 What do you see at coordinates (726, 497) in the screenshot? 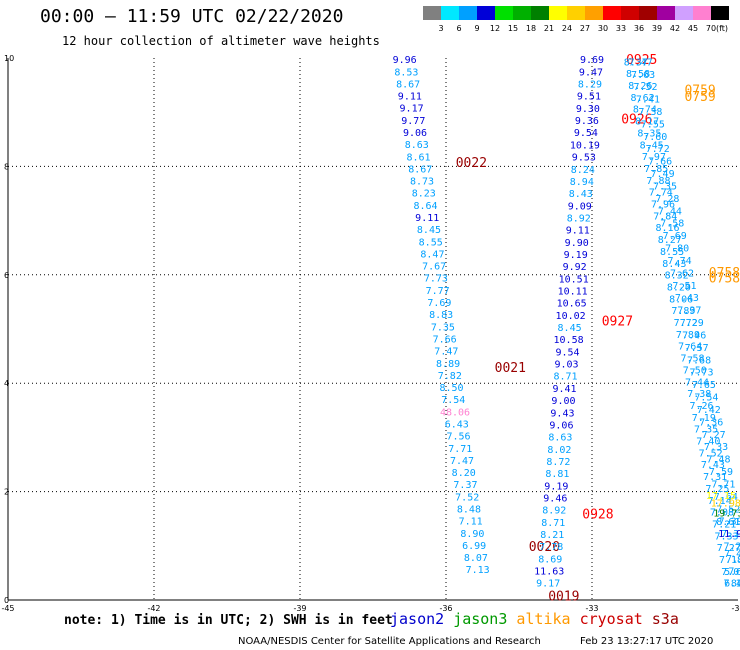
I see `wave-height-value: 7.64` at bounding box center [726, 497].